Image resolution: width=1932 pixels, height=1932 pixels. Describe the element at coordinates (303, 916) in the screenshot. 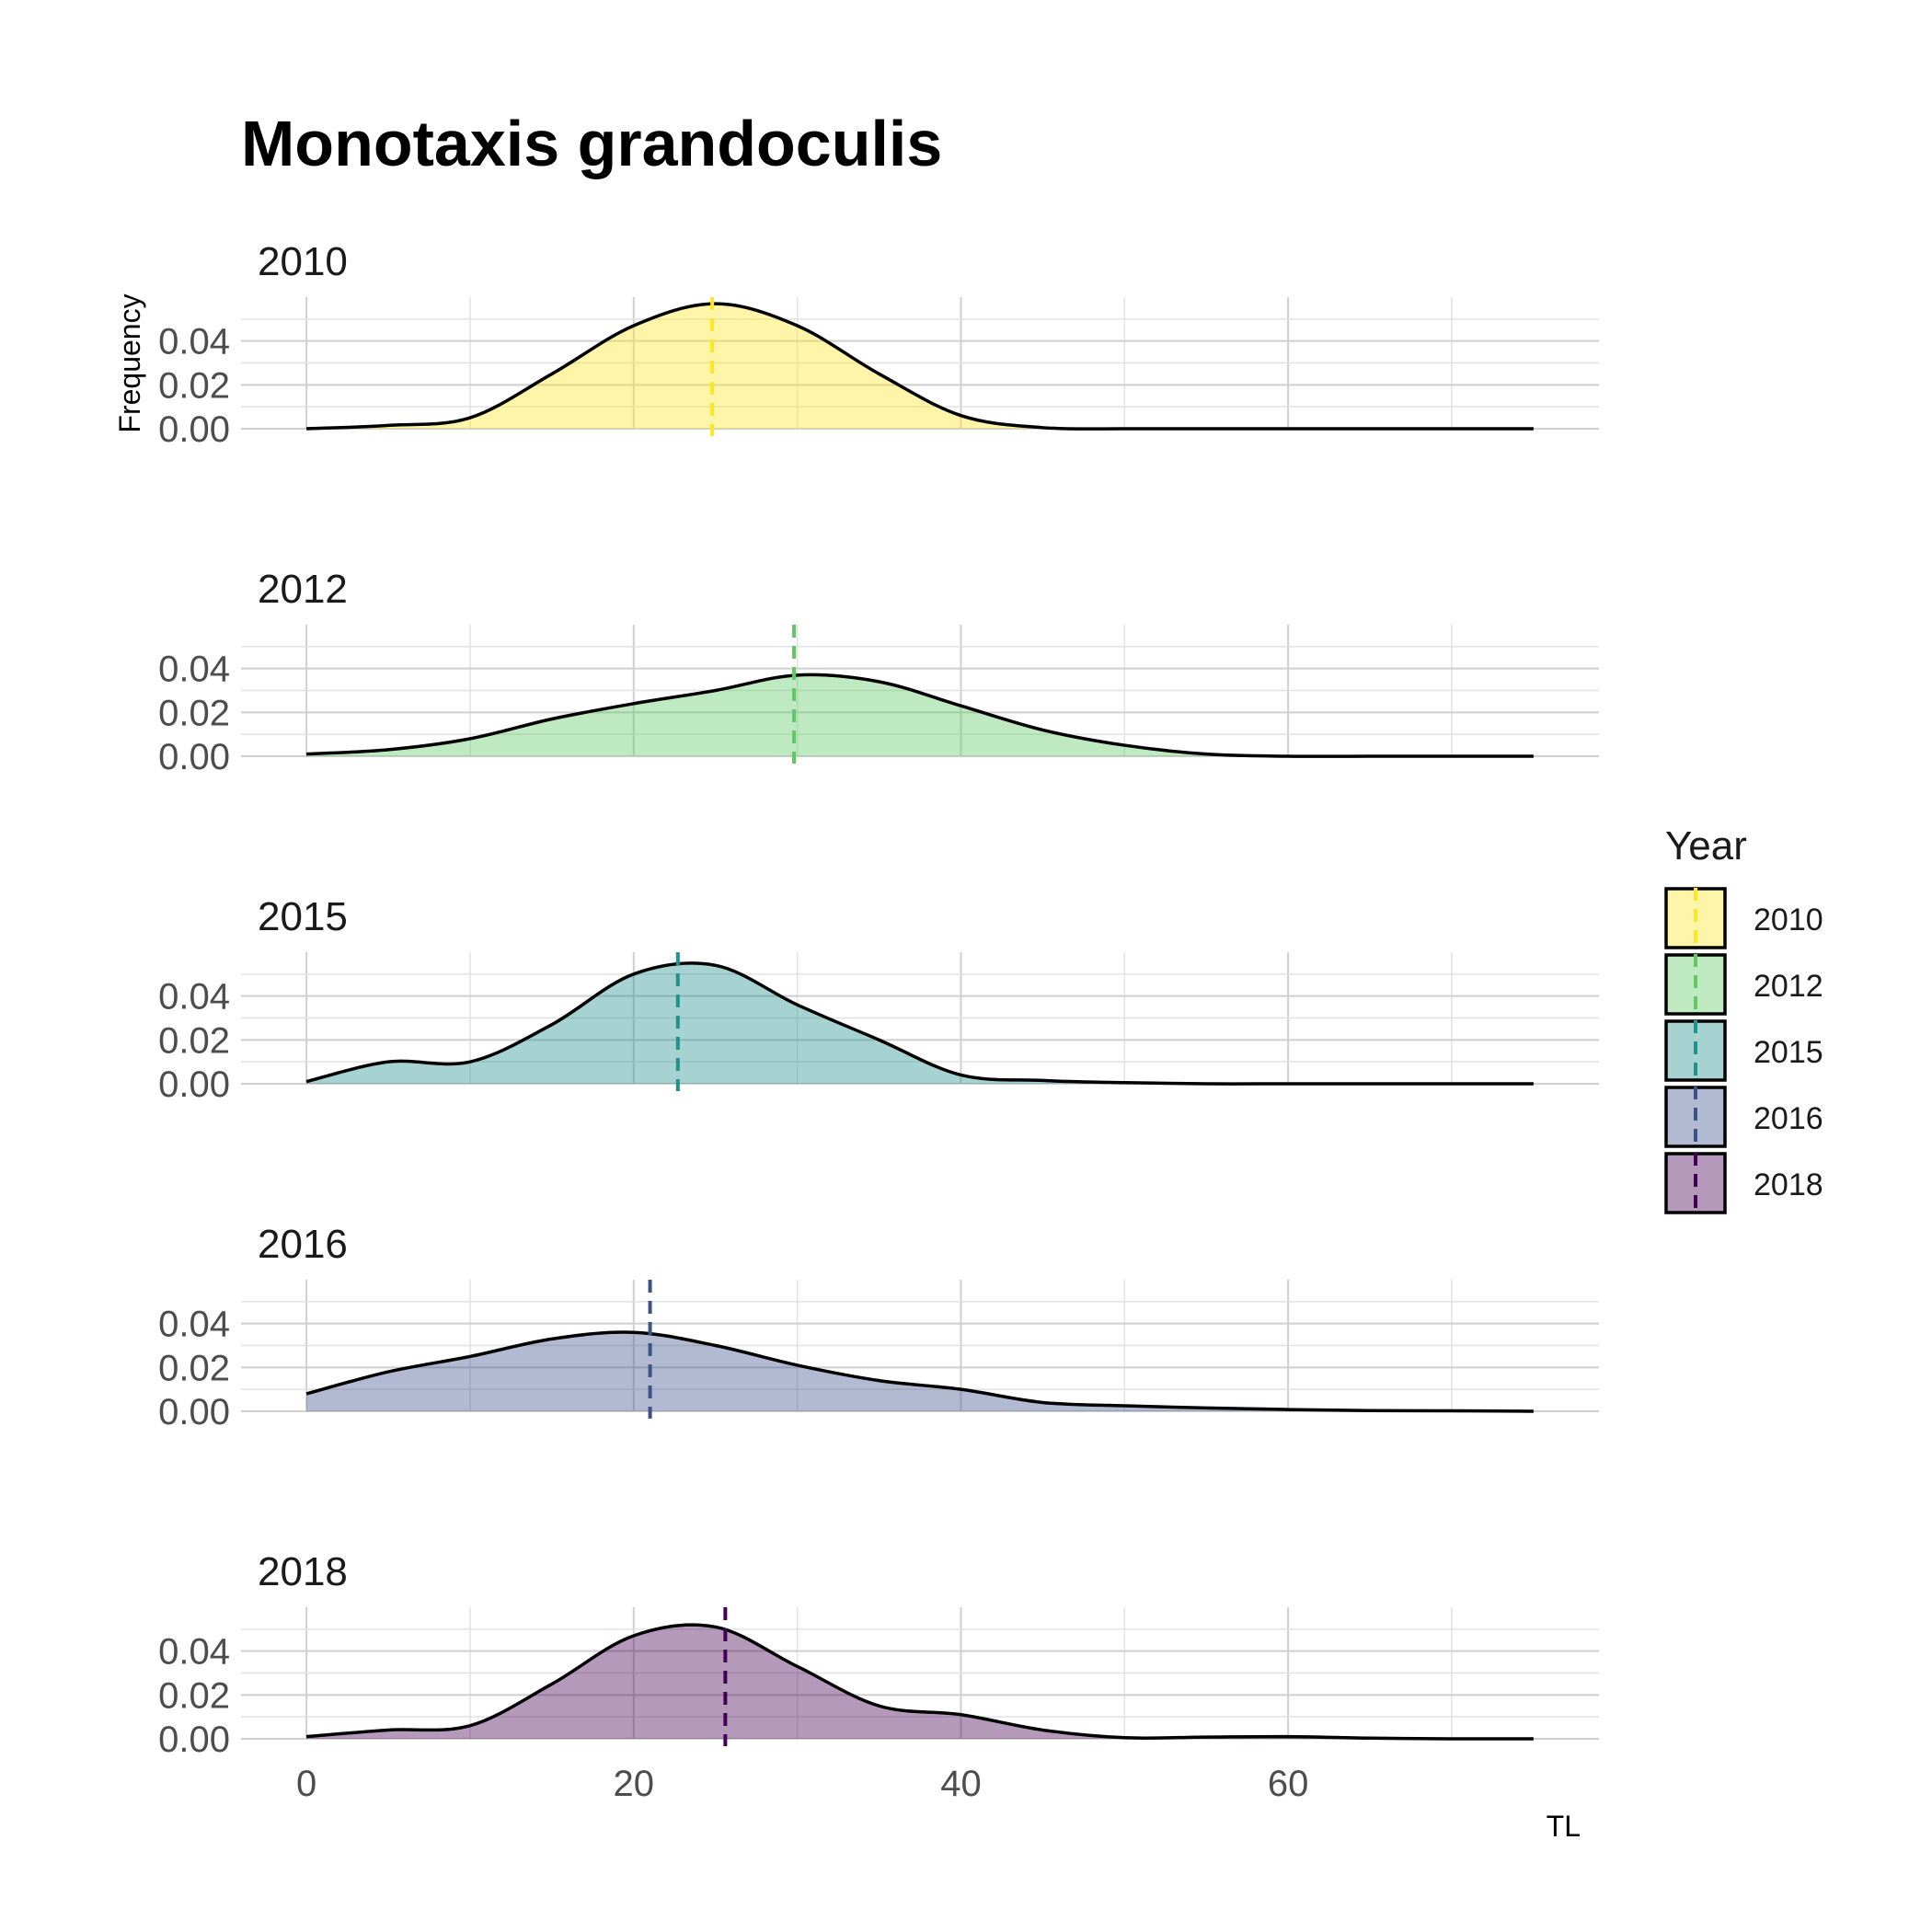

I see `panel-title-2015: 2015` at that location.